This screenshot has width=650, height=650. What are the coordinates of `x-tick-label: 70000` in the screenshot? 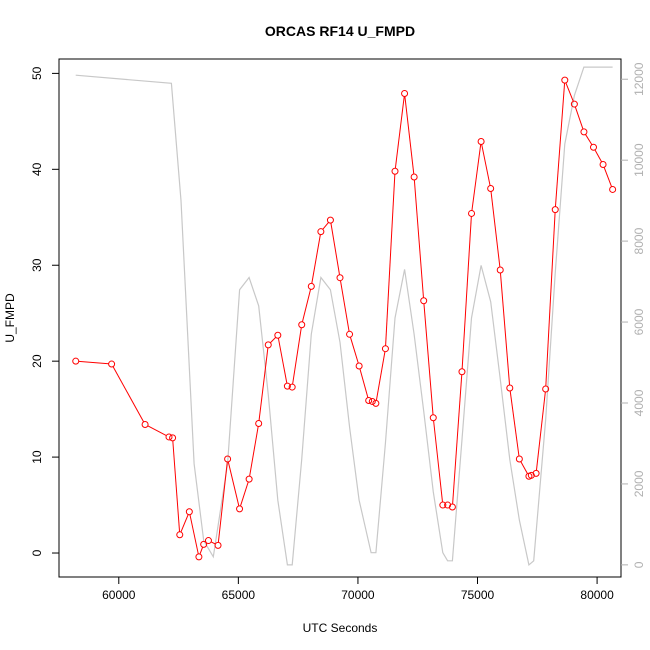 It's located at (358, 595).